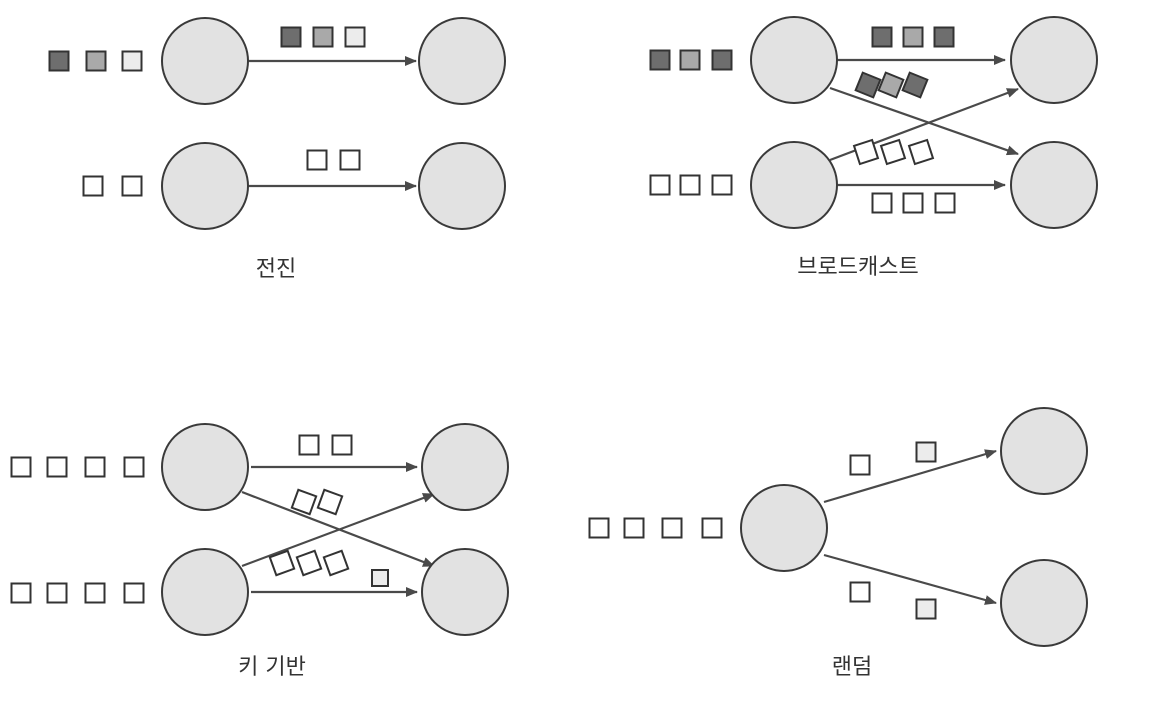 This screenshot has width=1168, height=702. What do you see at coordinates (276, 269) in the screenshot?
I see `caption-forward: 전진` at bounding box center [276, 269].